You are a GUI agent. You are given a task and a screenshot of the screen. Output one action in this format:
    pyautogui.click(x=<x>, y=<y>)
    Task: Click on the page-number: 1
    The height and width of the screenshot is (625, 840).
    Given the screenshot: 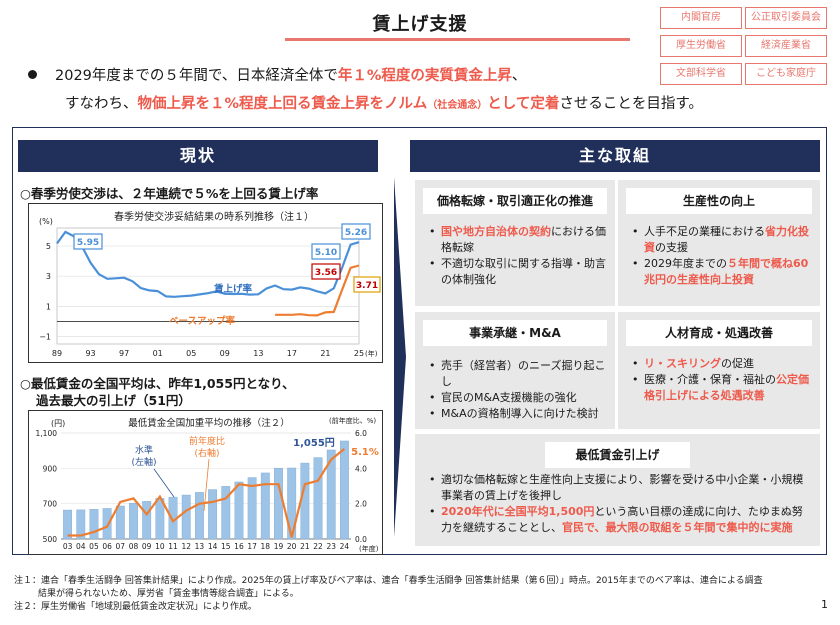 What is the action you would take?
    pyautogui.click(x=824, y=604)
    